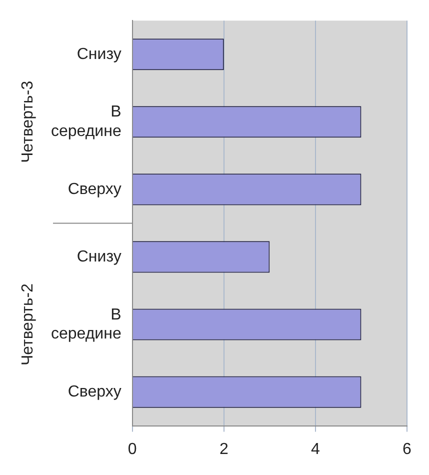 The height and width of the screenshot is (475, 429). Describe the element at coordinates (27, 324) in the screenshot. I see `text: Четверть-2` at that location.